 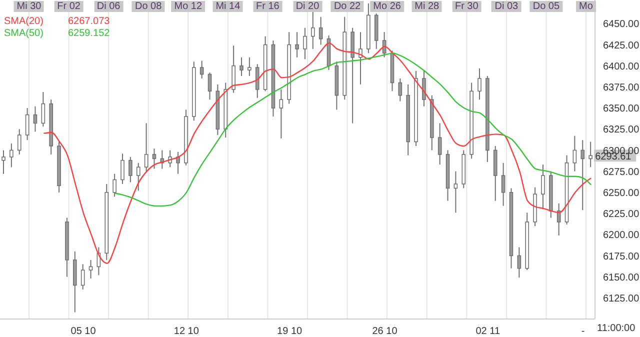 What do you see at coordinates (583, 331) in the screenshot?
I see `x-tick-label: -` at bounding box center [583, 331].